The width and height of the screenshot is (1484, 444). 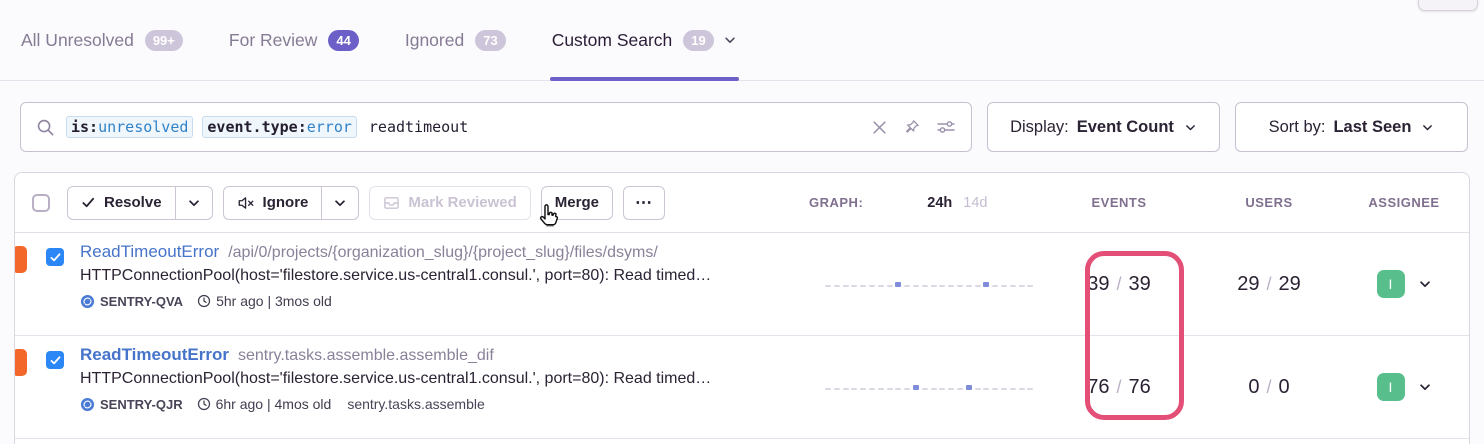 I want to click on graph-range-14d: 14d, so click(x=975, y=202).